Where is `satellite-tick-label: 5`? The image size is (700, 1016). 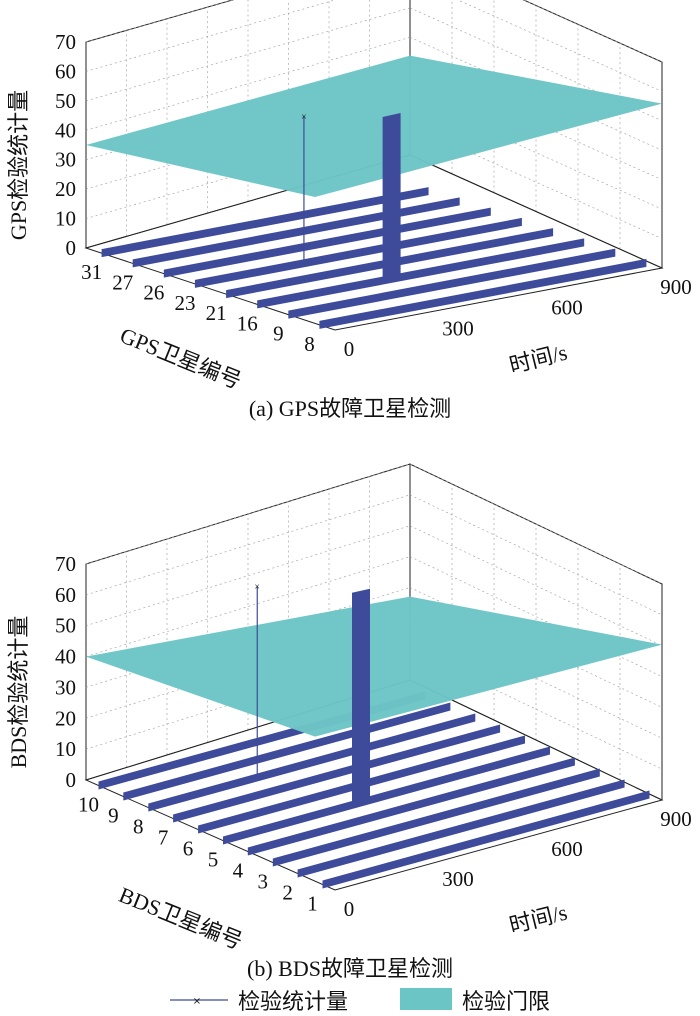
satellite-tick-label: 5 is located at coordinates (213, 860).